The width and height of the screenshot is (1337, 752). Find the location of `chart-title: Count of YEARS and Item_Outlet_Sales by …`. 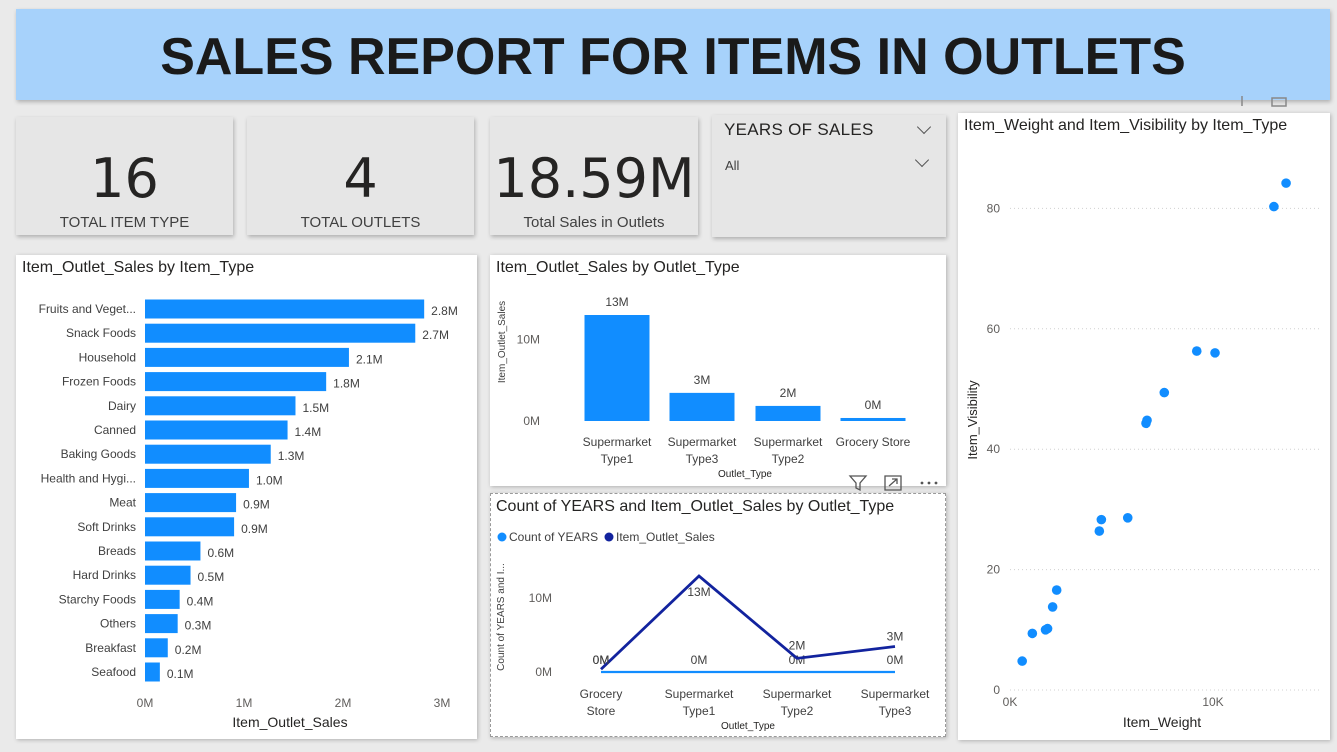

chart-title: Count of YEARS and Item_Outlet_Sales by … is located at coordinates (695, 506).